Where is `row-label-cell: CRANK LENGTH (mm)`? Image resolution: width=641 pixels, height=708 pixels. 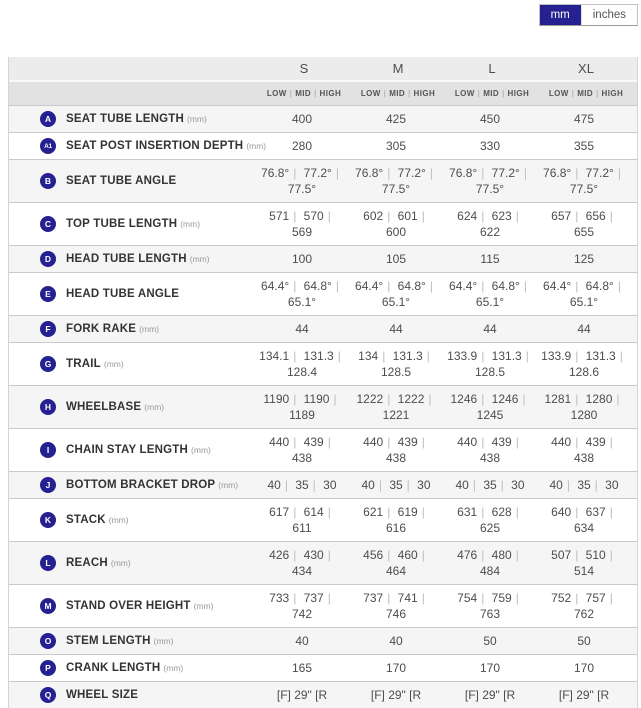
row-label-cell: CRANK LENGTH (mm) is located at coordinates (160, 668).